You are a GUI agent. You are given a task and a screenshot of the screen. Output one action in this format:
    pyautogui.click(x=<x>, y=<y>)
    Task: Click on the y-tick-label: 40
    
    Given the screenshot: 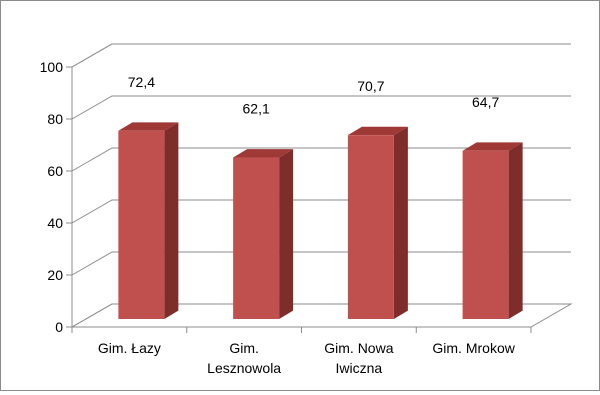 What is the action you would take?
    pyautogui.click(x=55, y=223)
    